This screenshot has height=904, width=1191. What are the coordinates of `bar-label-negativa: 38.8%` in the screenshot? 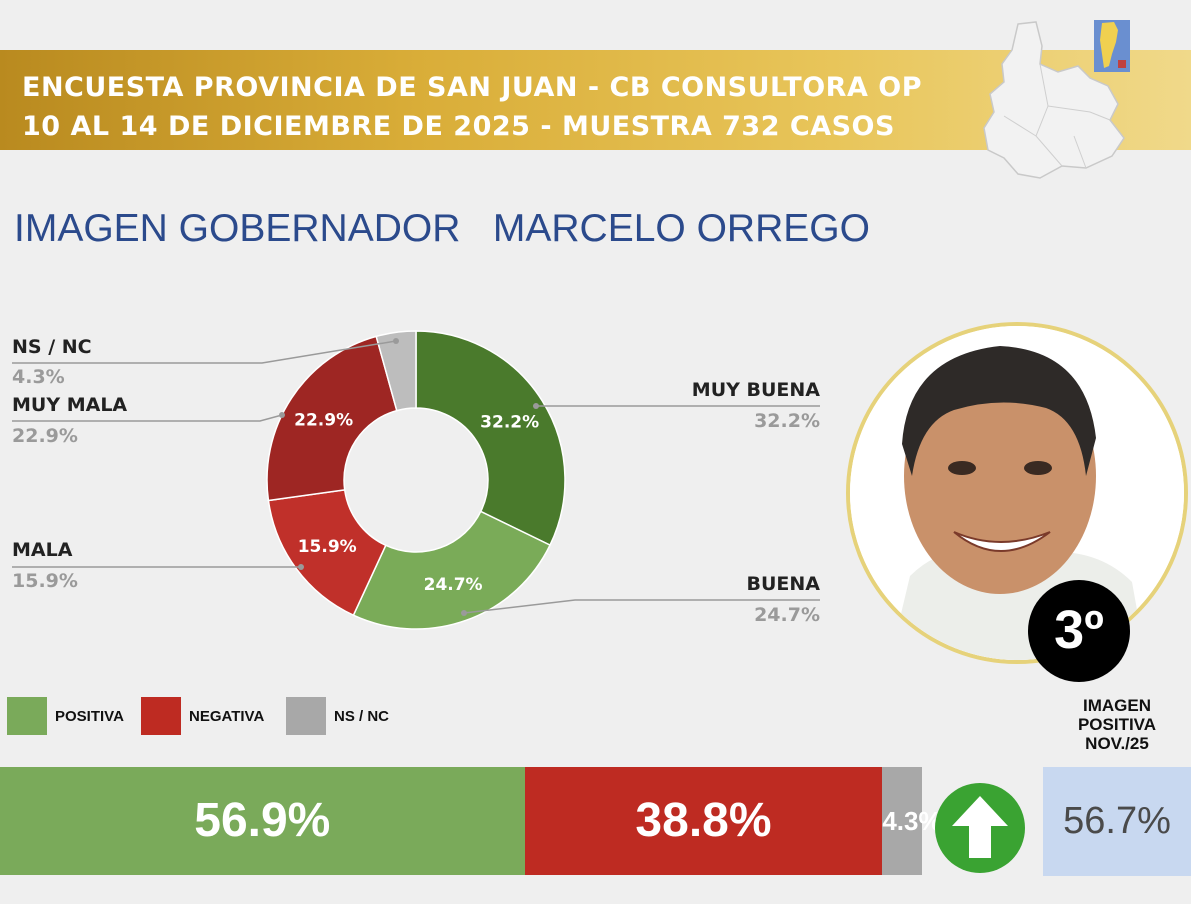 It's located at (703, 820).